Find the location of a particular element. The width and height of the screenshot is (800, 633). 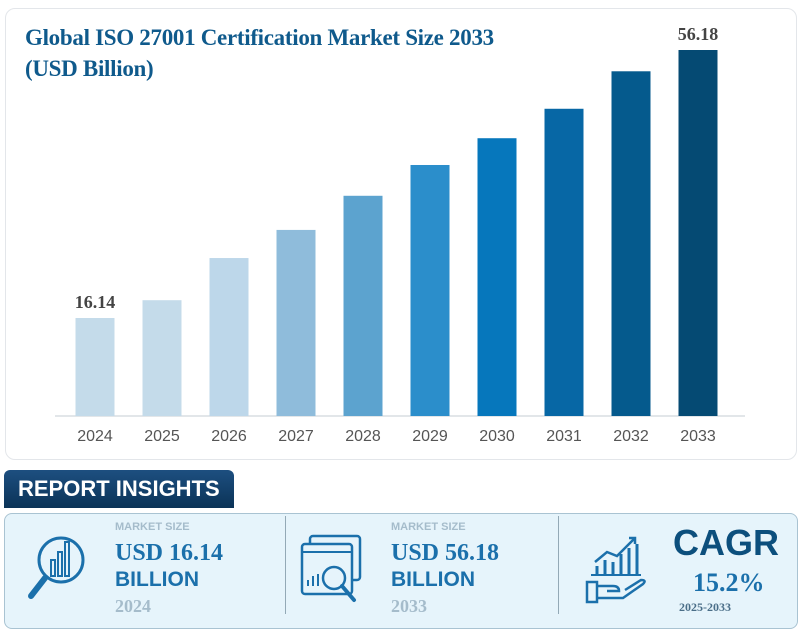

x-tick-label: 2031 is located at coordinates (564, 436).